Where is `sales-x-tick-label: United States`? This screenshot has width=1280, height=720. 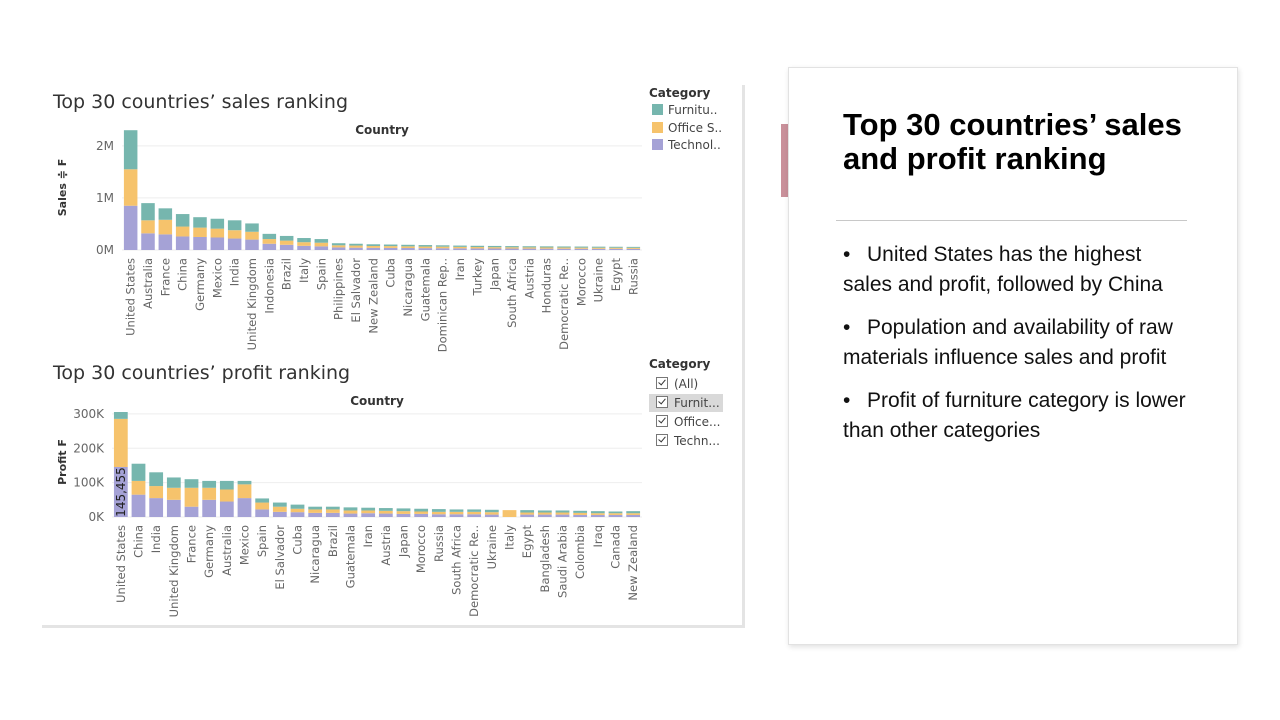
sales-x-tick-label: United States is located at coordinates (131, 297).